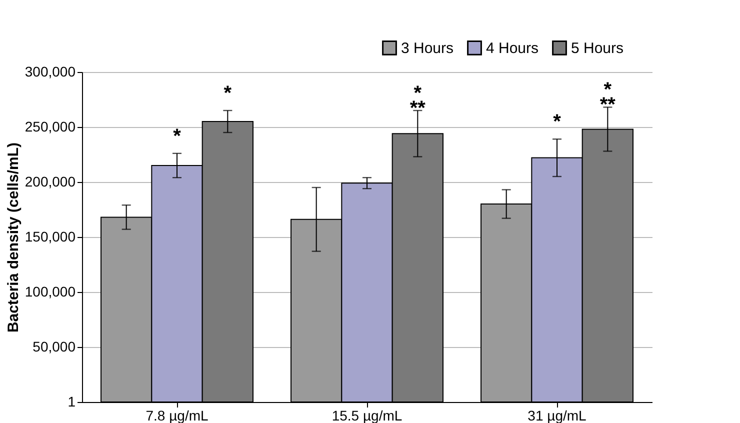  What do you see at coordinates (597, 48) in the screenshot?
I see `legend-label: 5 Hours` at bounding box center [597, 48].